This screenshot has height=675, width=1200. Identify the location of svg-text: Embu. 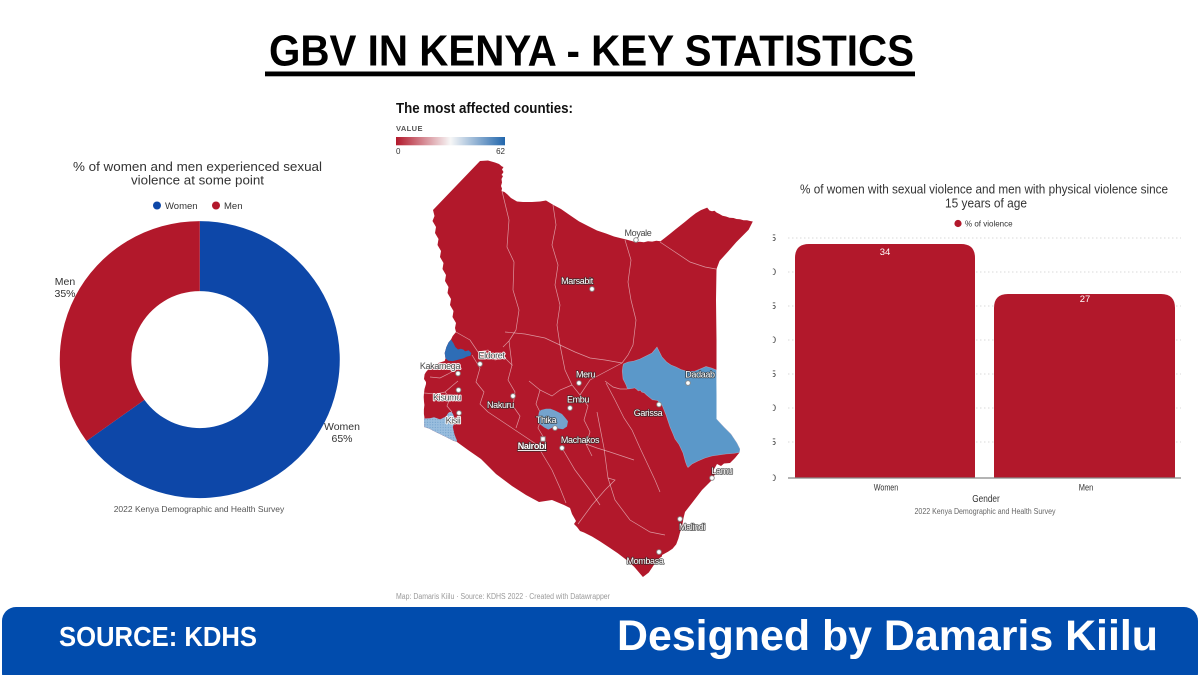
(578, 400).